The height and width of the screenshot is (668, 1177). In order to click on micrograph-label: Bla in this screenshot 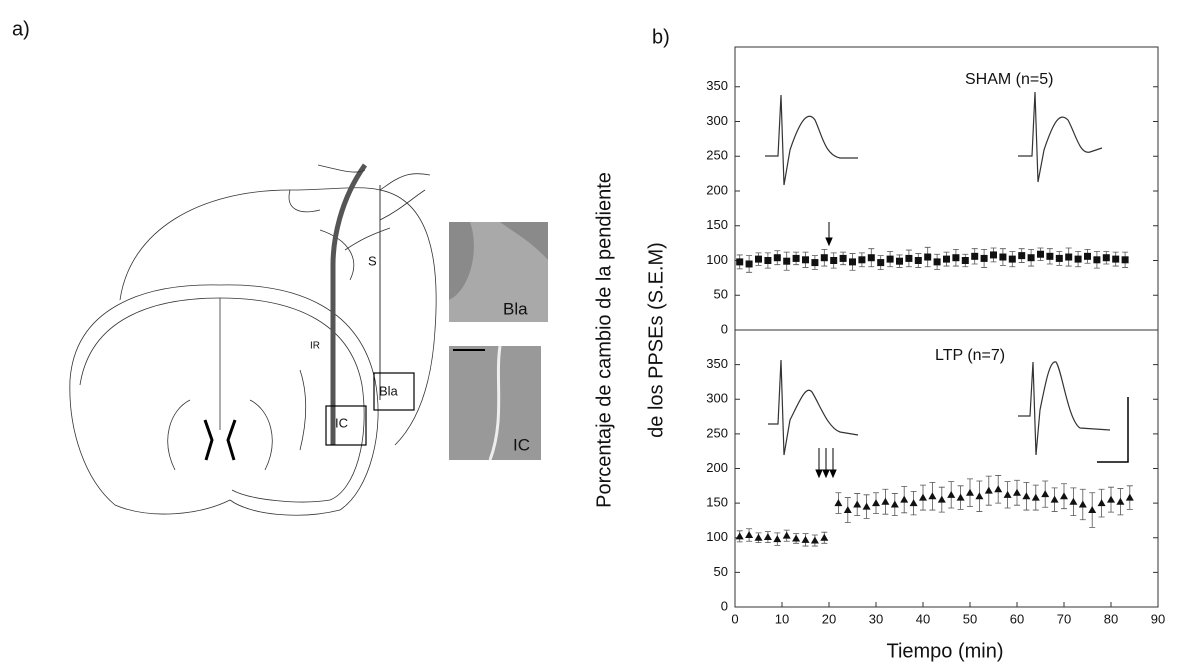, I will do `click(515, 308)`.